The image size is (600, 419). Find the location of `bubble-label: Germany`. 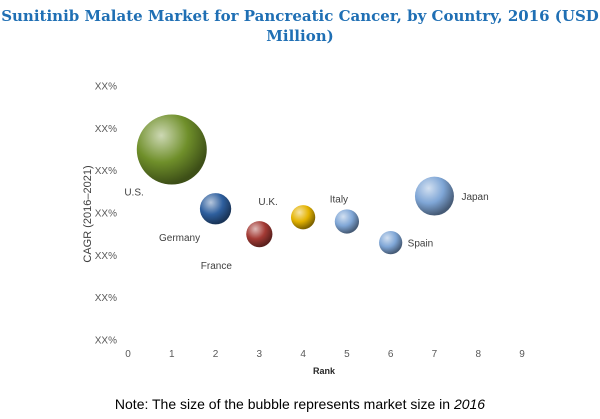

bubble-label: Germany is located at coordinates (179, 238).